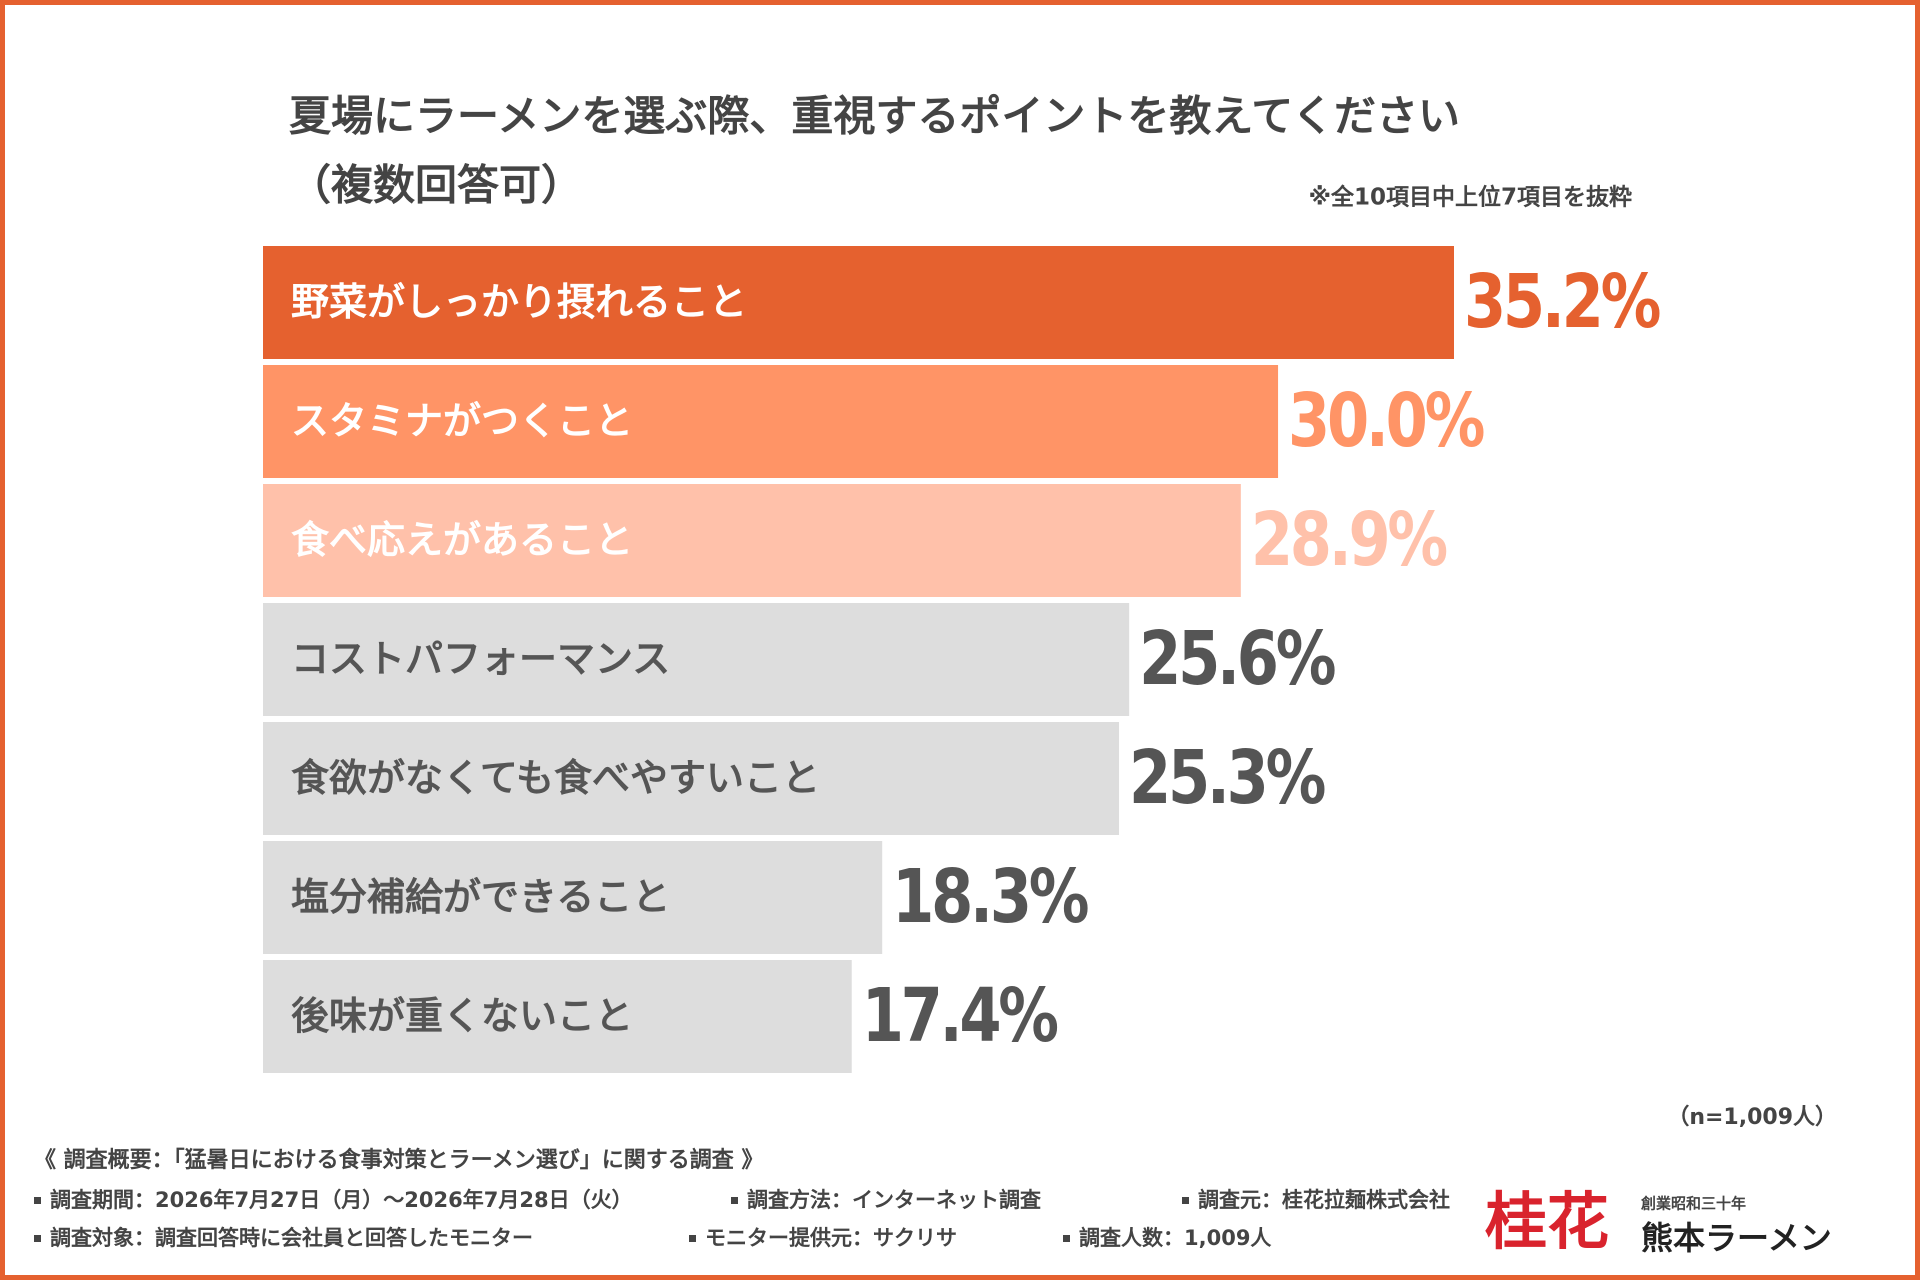  I want to click on footer-item: モニター提供元：サクリサ, so click(831, 1238).